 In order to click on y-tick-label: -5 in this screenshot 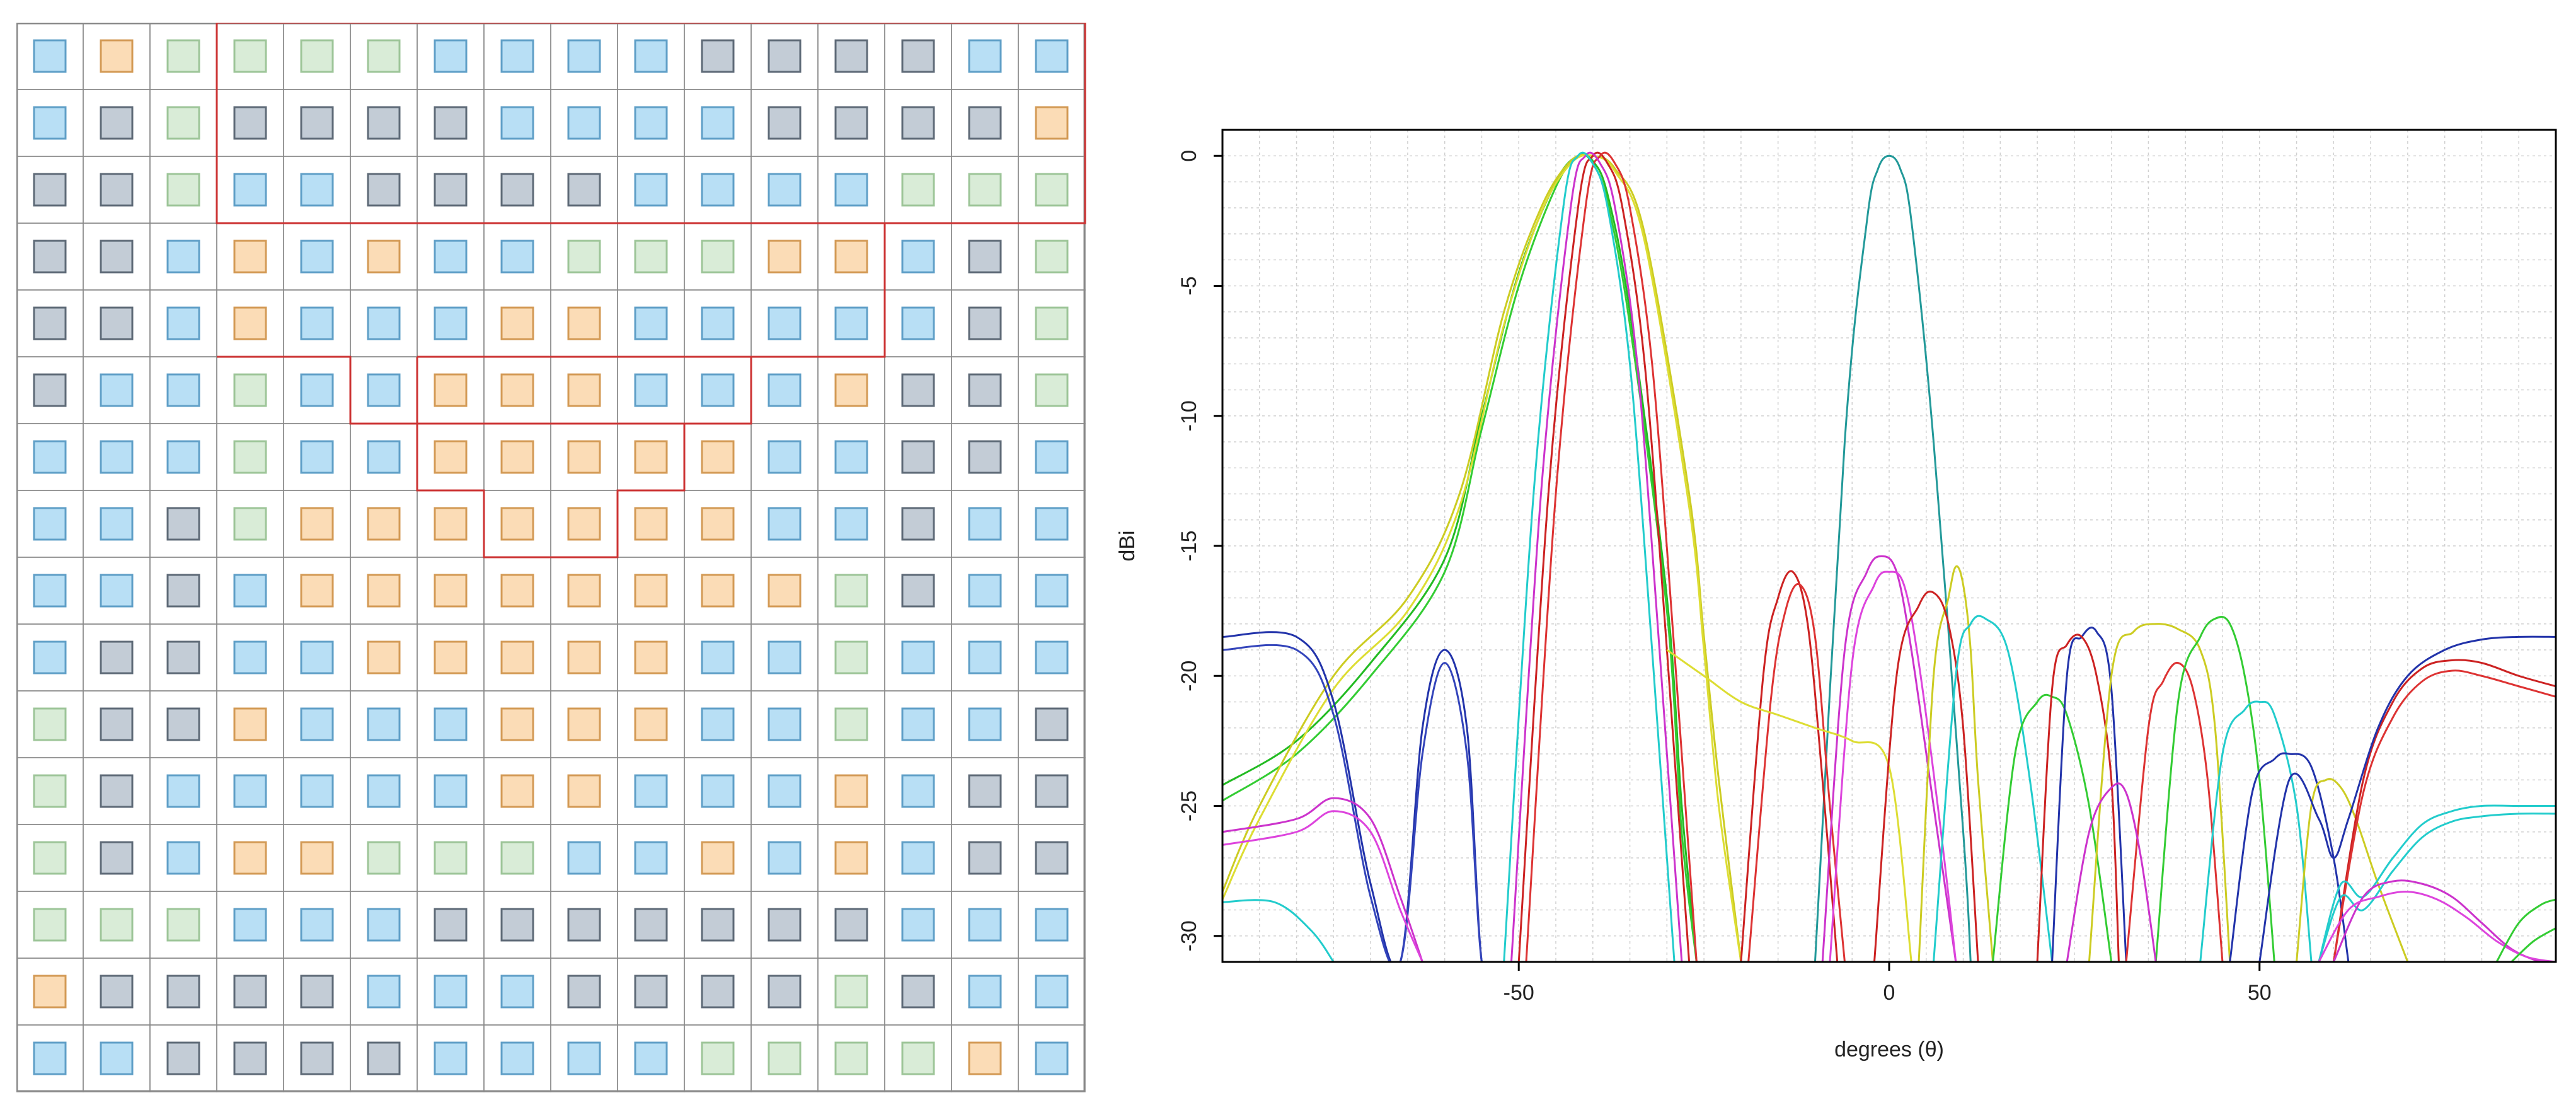, I will do `click(1189, 285)`.